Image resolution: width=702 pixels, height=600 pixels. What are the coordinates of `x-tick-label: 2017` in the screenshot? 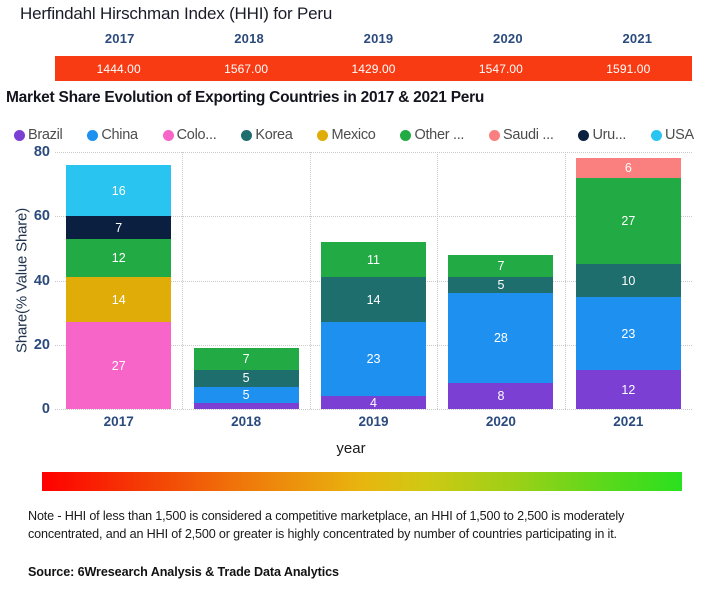 It's located at (118, 421).